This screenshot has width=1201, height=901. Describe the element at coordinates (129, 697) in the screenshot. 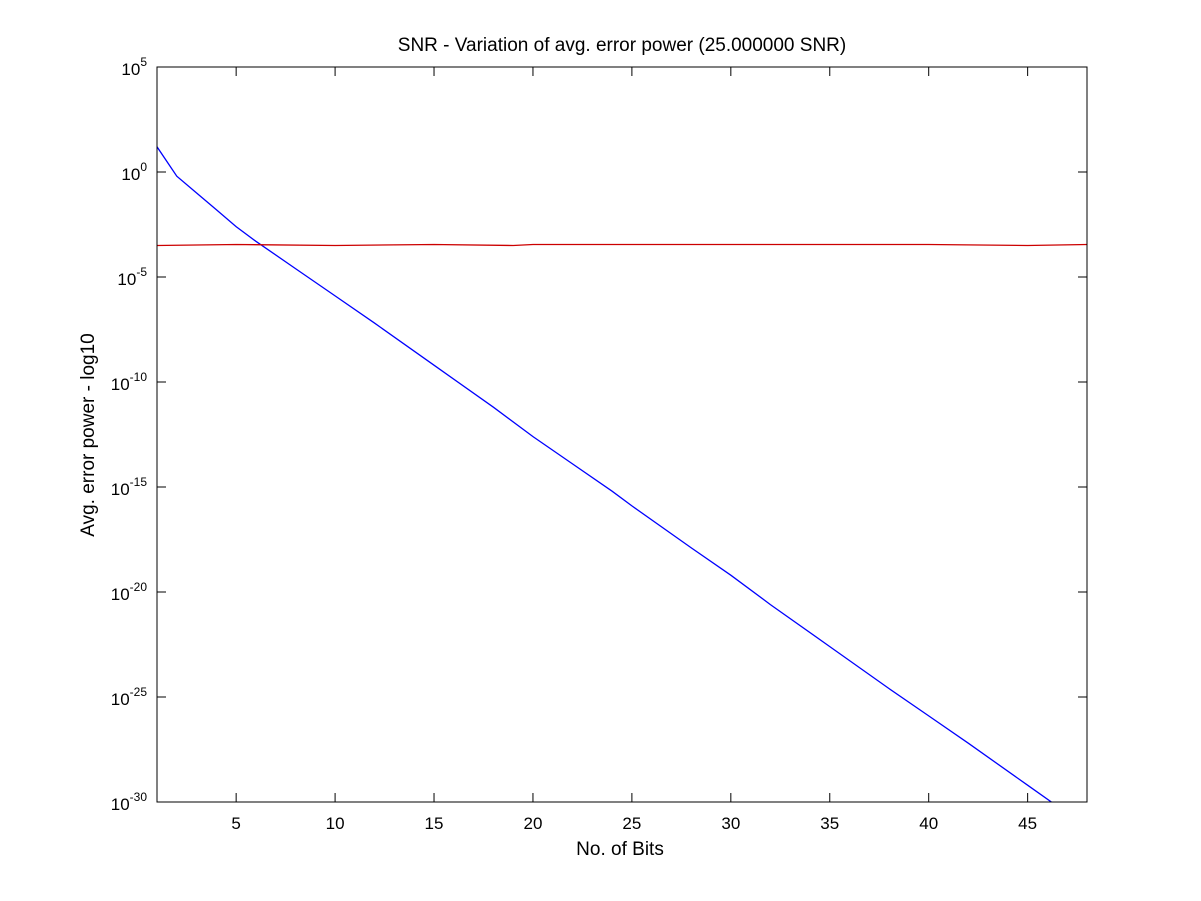

I see `y-tick-label: 10⁻²⁵` at that location.